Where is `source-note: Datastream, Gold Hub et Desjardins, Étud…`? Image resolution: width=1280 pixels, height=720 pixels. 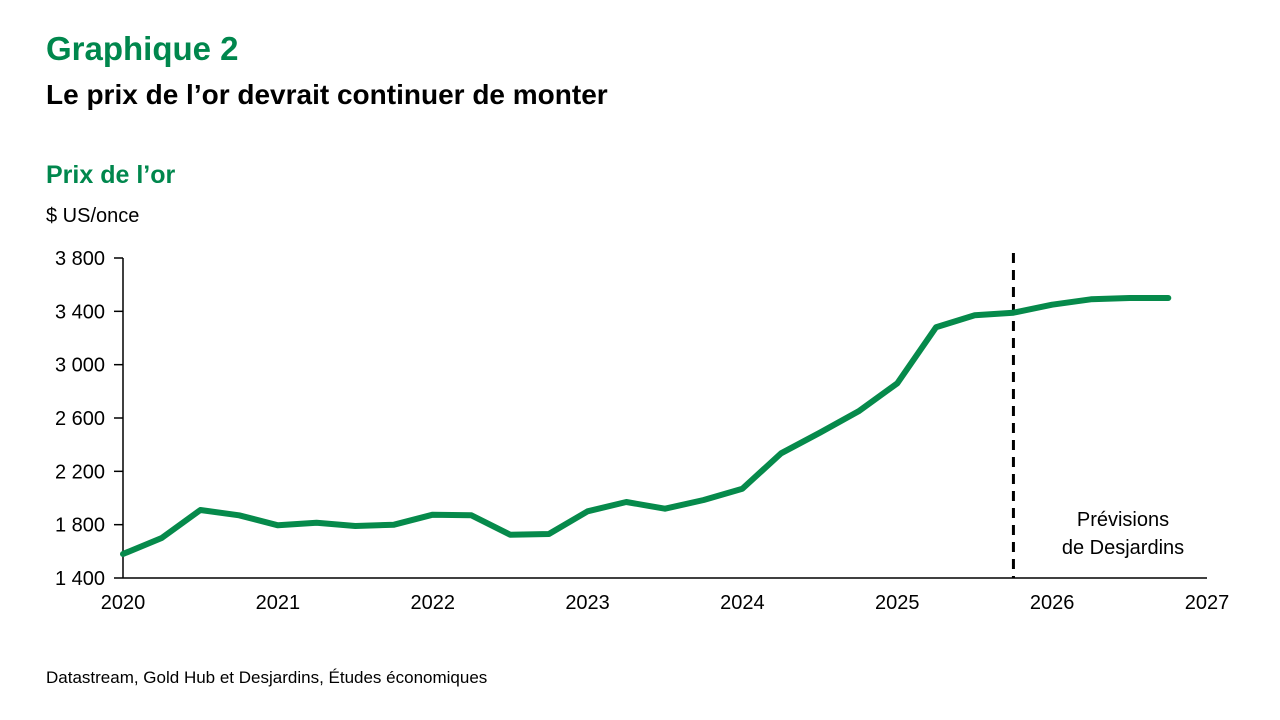
source-note: Datastream, Gold Hub et Desjardins, Étud… is located at coordinates (267, 677).